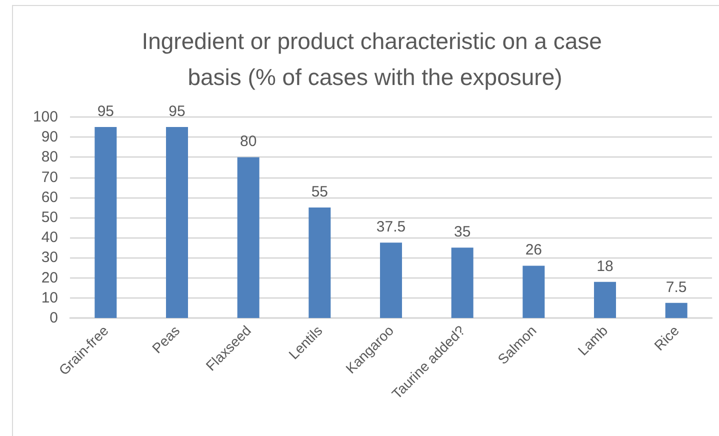 This screenshot has width=719, height=436. What do you see at coordinates (49, 277) in the screenshot?
I see `y-tick-label: 20` at bounding box center [49, 277].